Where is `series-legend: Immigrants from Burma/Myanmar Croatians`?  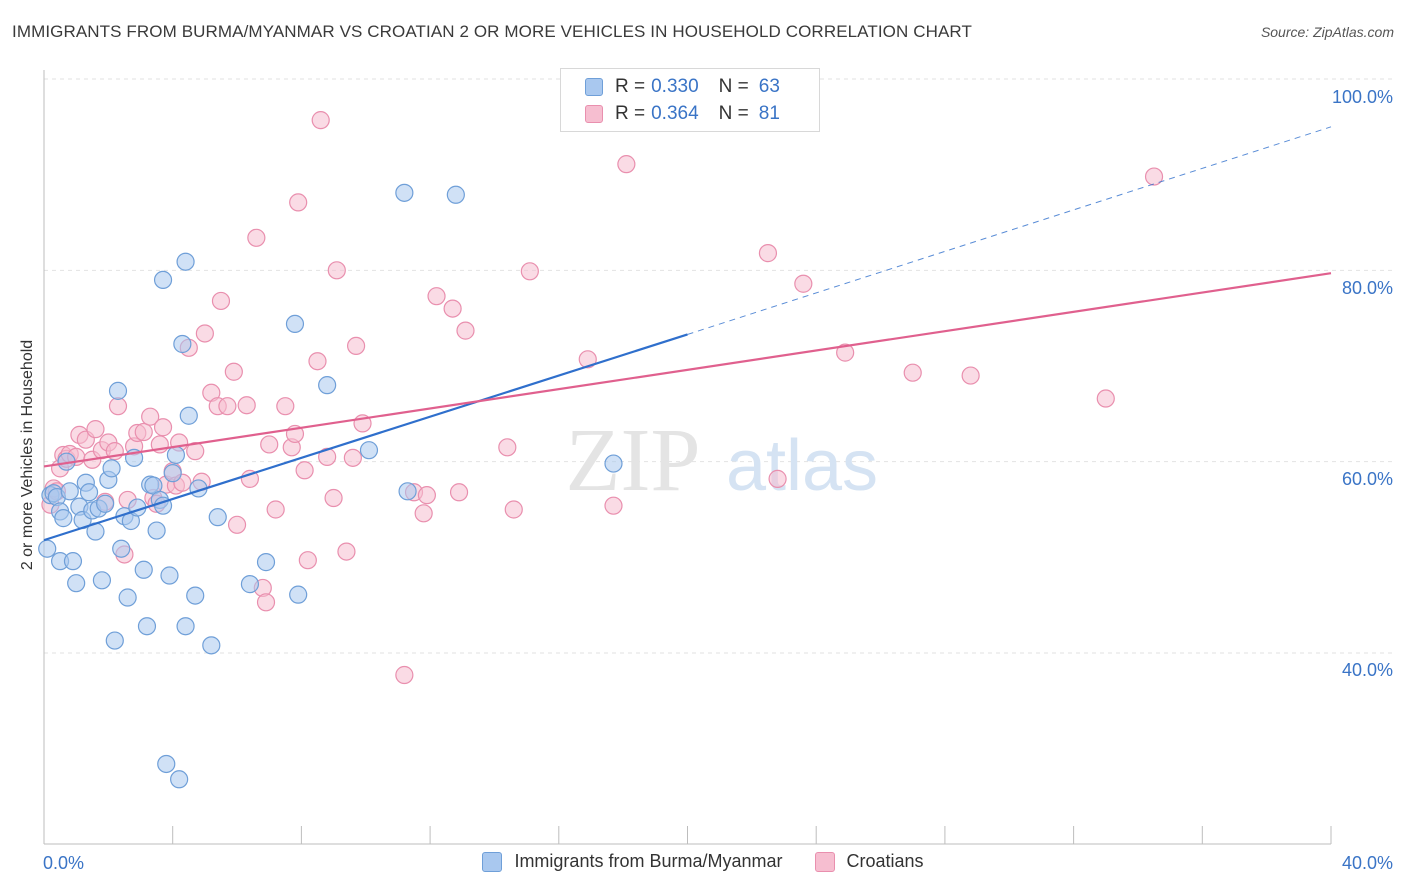
series-legend: Immigrants from Burma/Myanmar Croatians is located at coordinates (703, 861).